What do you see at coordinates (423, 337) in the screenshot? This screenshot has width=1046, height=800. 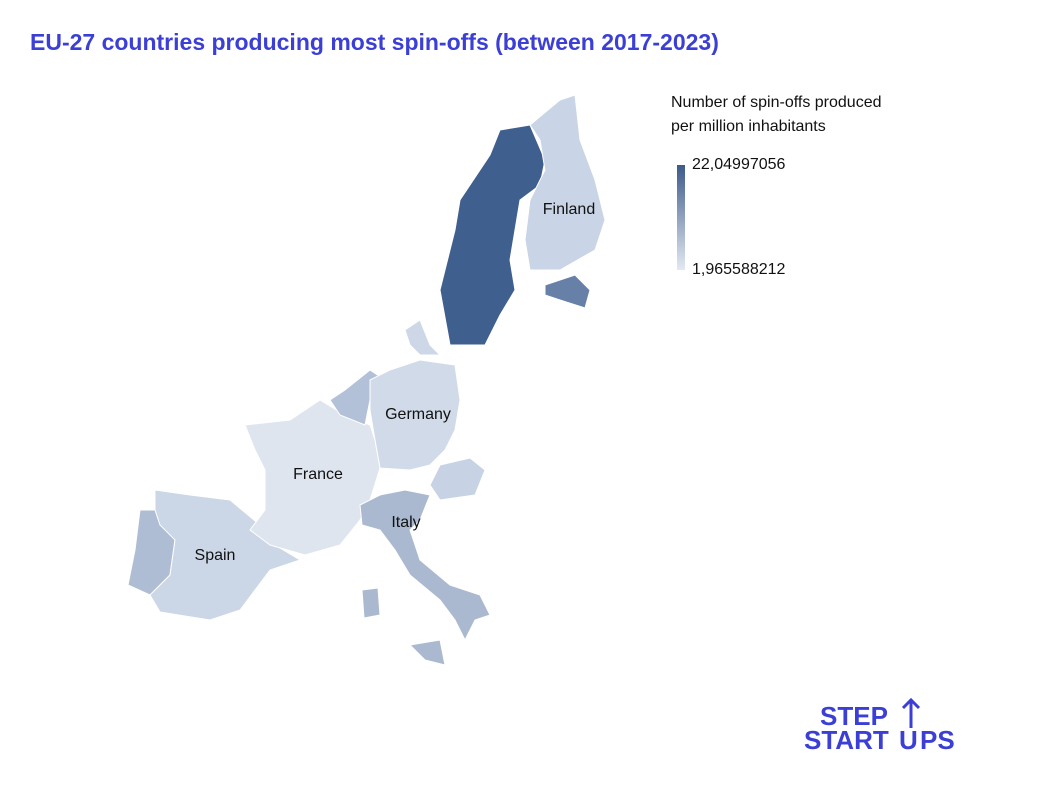 I see `denmark` at bounding box center [423, 337].